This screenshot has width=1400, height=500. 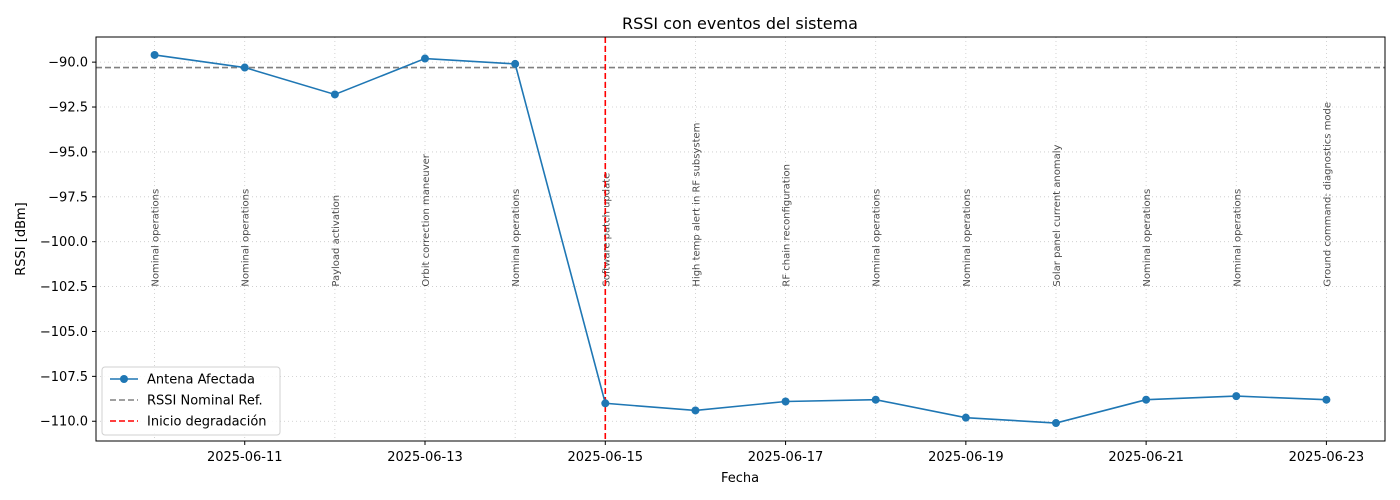 What do you see at coordinates (64, 422) in the screenshot?
I see `y-tick-label: −110.0` at bounding box center [64, 422].